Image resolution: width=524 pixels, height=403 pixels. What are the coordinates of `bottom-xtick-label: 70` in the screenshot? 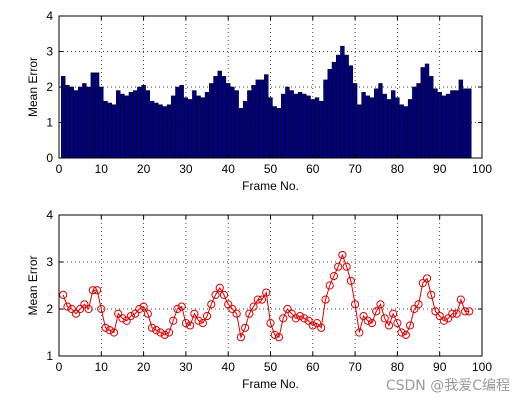 It's located at (355, 367).